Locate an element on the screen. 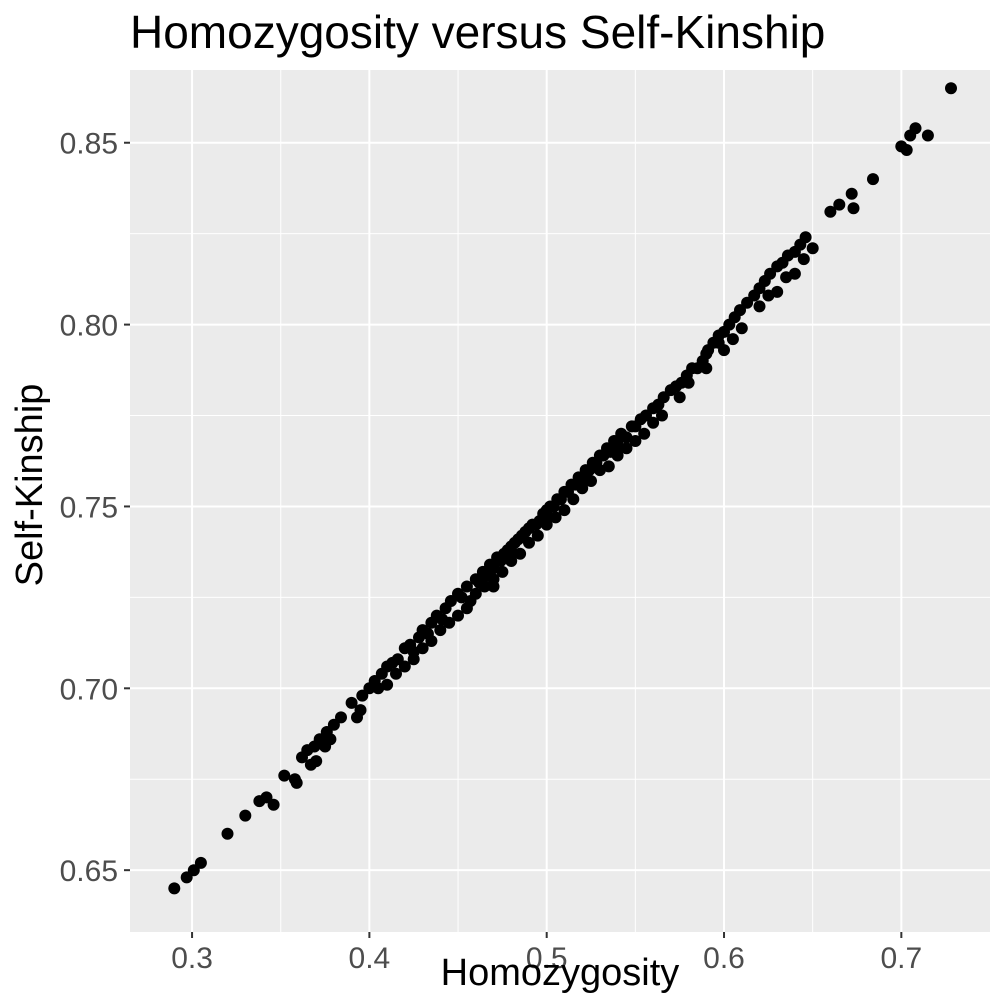 This screenshot has height=1000, width=1000. chart-title: Homozygosity versus Self-Kinship is located at coordinates (477, 32).